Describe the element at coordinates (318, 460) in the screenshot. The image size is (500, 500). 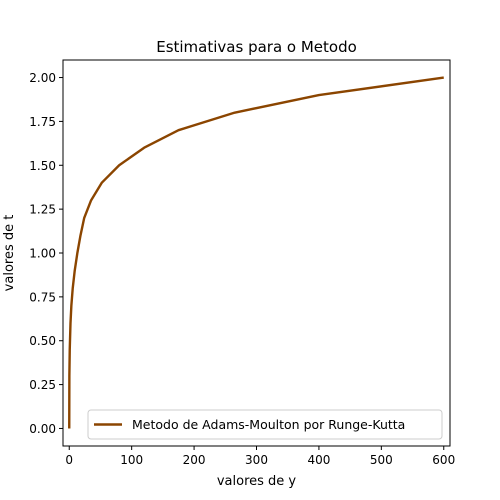
I see `x-tick-label: 400` at that location.